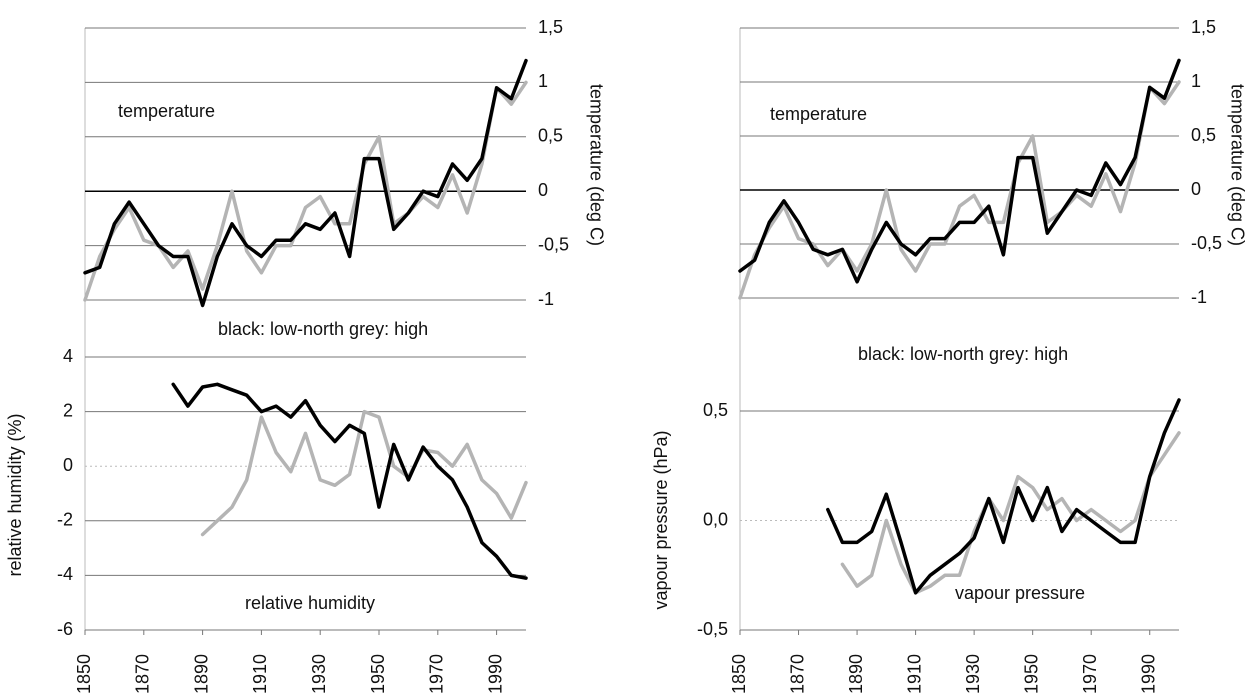 The width and height of the screenshot is (1253, 699). I want to click on annotation: relative humidity, so click(310, 603).